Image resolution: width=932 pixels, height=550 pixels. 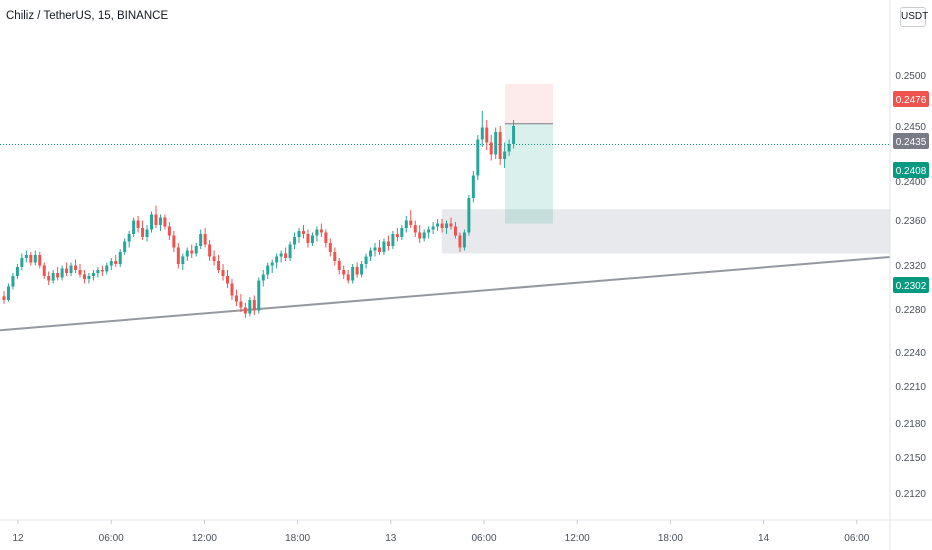 I want to click on time-tick-label: 18:00, so click(x=297, y=538).